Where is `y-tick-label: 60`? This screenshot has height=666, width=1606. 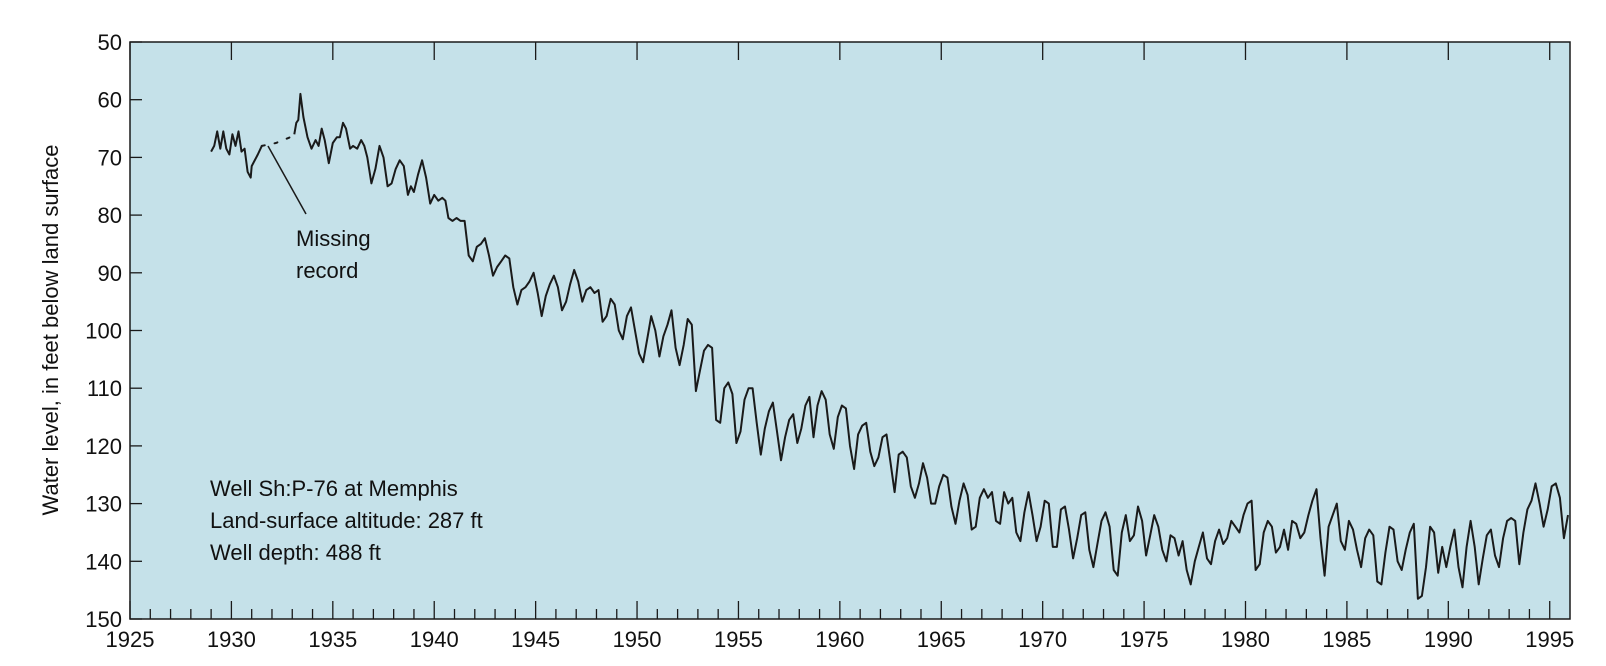 y-tick-label: 60 is located at coordinates (110, 100).